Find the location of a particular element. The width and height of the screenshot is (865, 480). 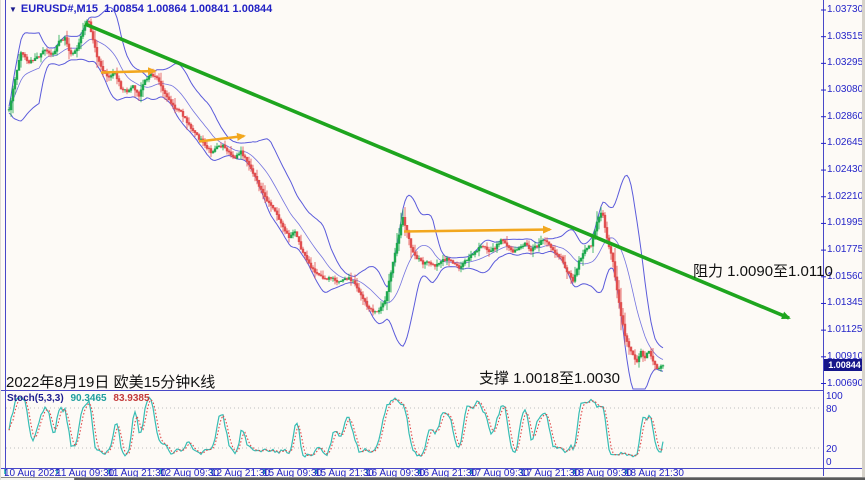

indicator-pane is located at coordinates (414, 427).